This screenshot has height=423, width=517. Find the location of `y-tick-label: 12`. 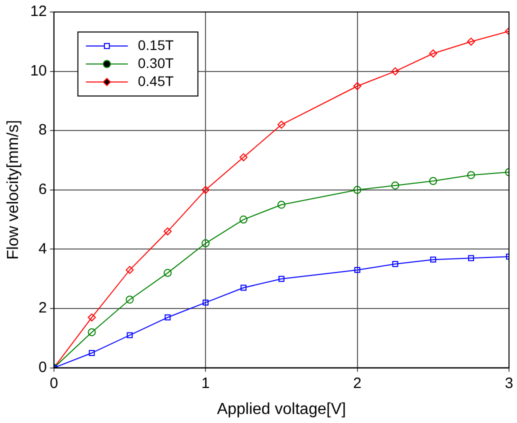

y-tick-label: 12 is located at coordinates (38, 11).